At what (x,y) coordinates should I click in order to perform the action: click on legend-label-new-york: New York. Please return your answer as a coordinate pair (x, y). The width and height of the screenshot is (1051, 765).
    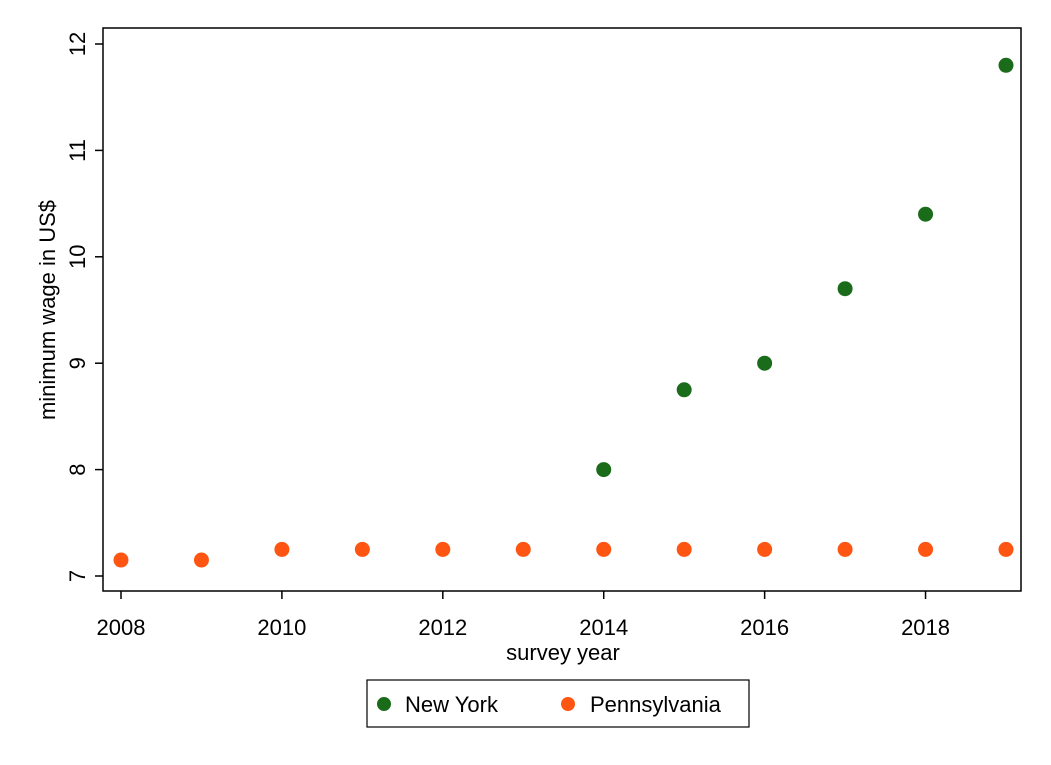
    Looking at the image, I should click on (452, 704).